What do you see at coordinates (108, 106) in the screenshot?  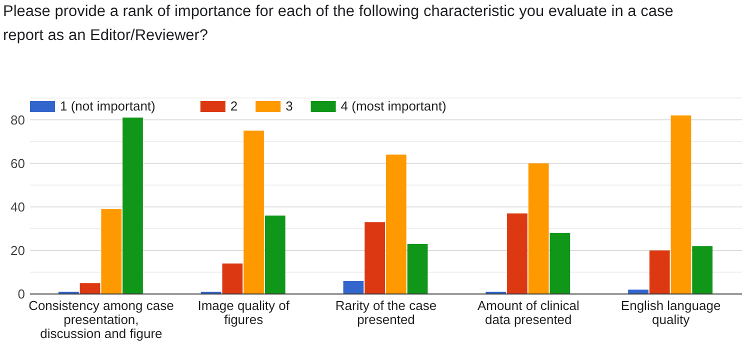 I see `legend-label: 1 (not important)` at bounding box center [108, 106].